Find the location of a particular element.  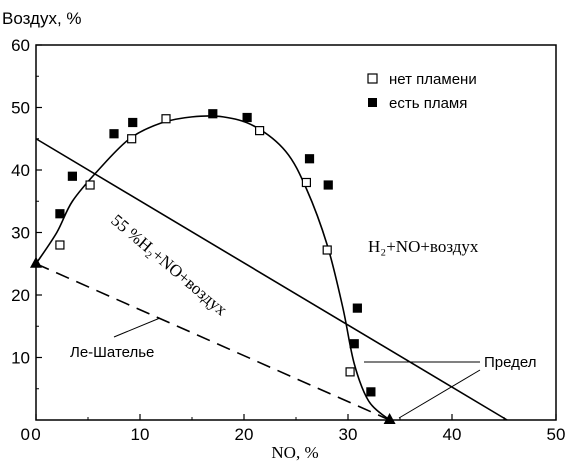

legend-label-flame: есть пламя is located at coordinates (428, 103).